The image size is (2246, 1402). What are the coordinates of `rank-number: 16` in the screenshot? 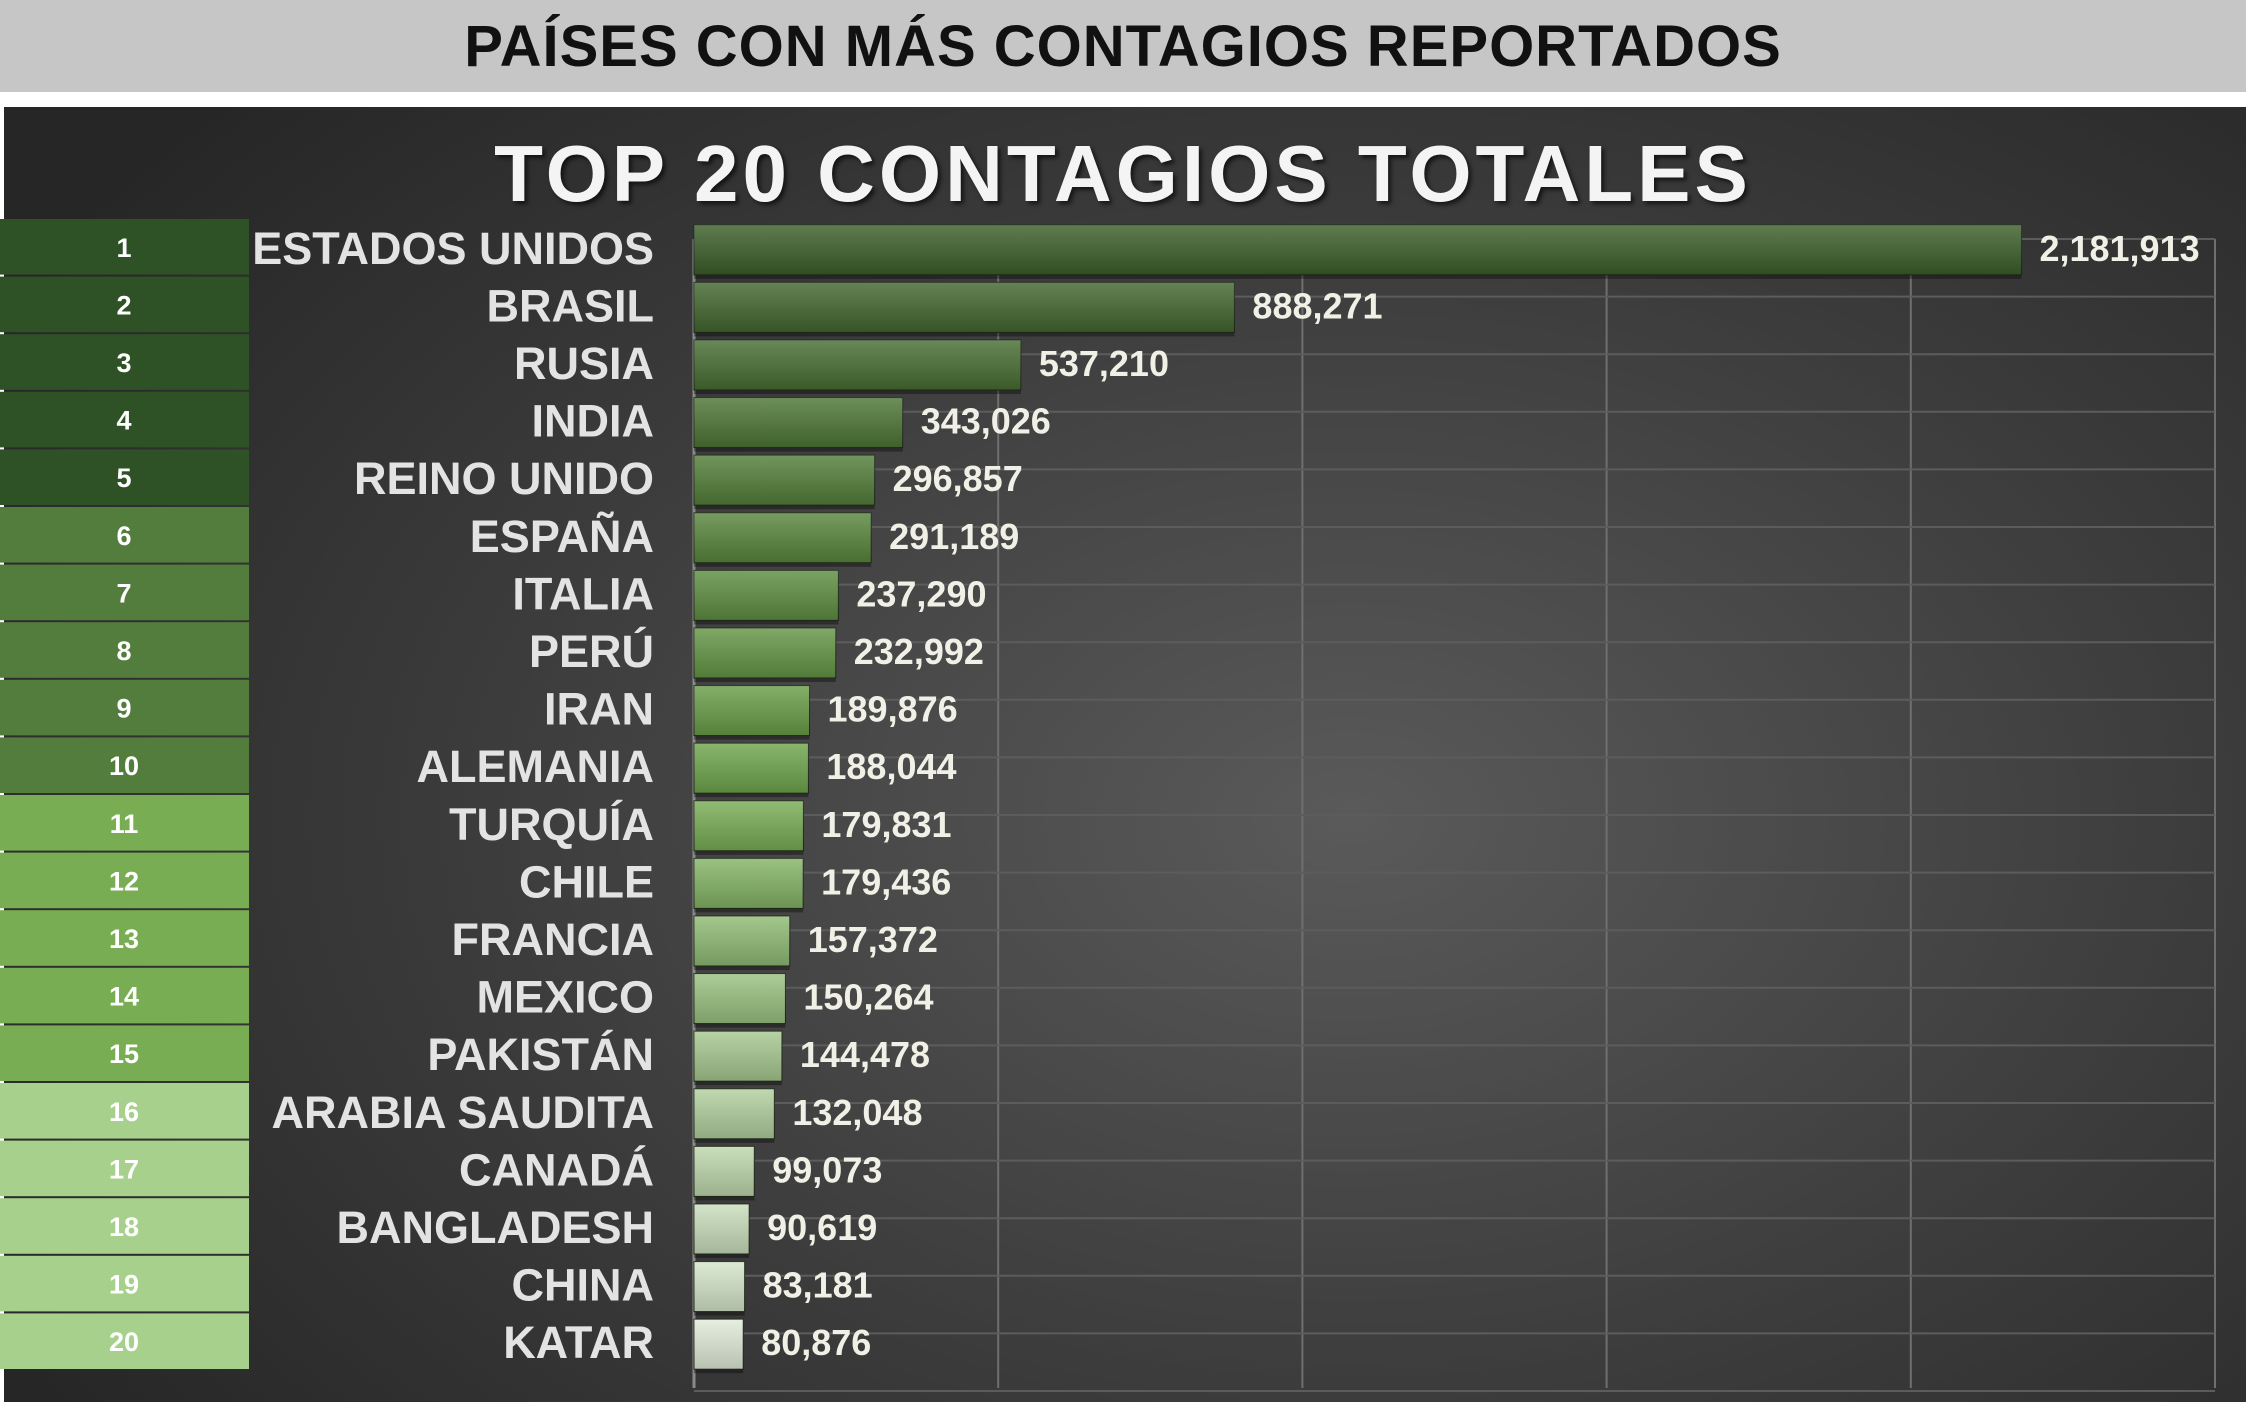 It's located at (124, 1112).